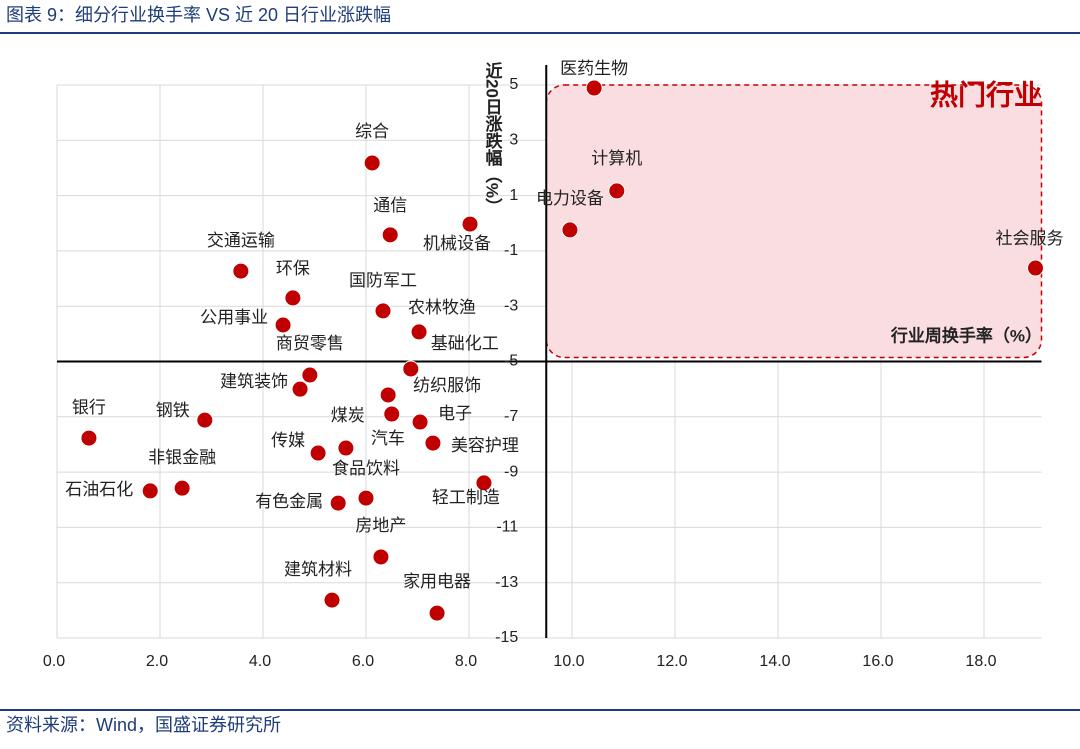 The height and width of the screenshot is (749, 1080). I want to click on point-label: 基础化工, so click(465, 343).